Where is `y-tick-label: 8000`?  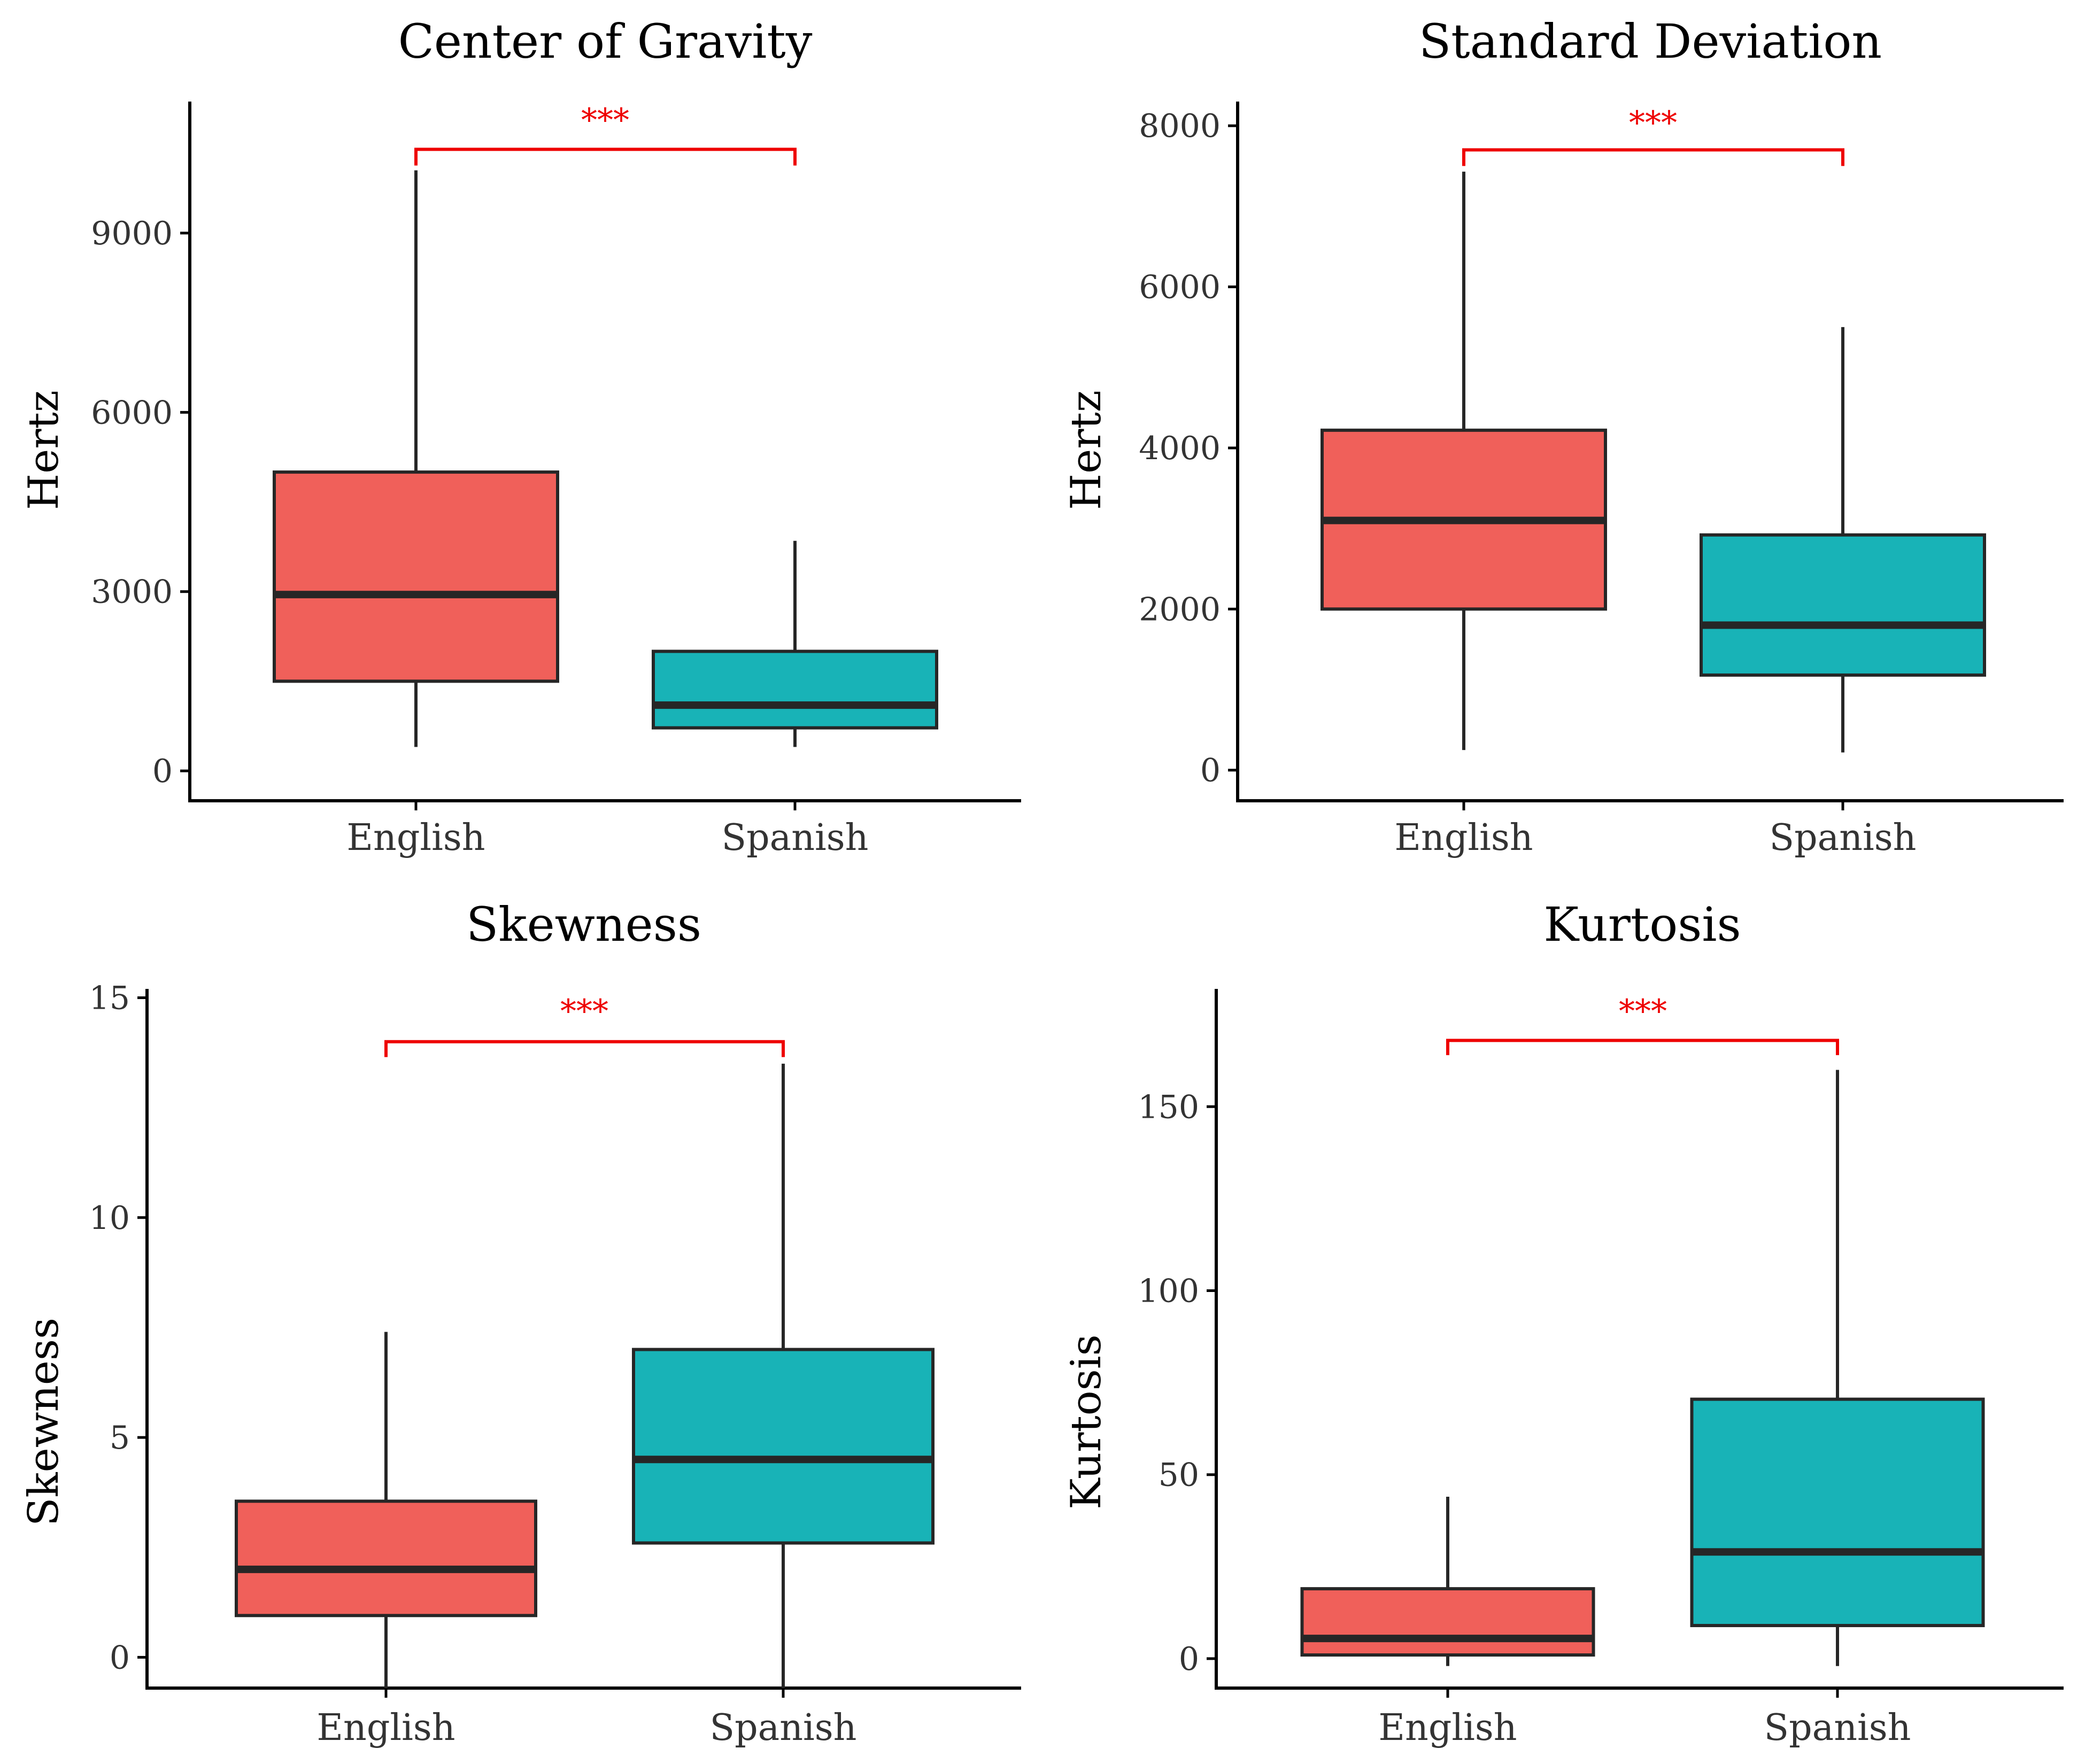 y-tick-label: 8000 is located at coordinates (1180, 126).